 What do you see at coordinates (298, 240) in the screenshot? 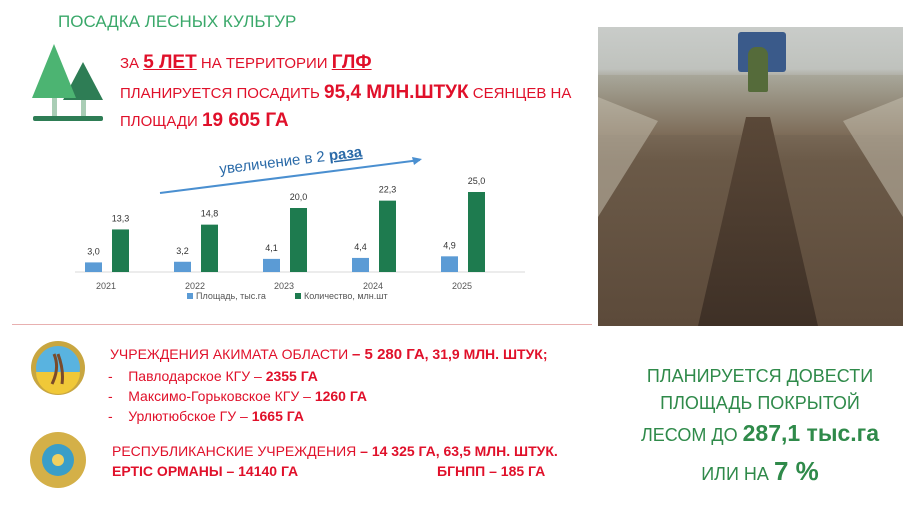
I see `bar-count-2023` at bounding box center [298, 240].